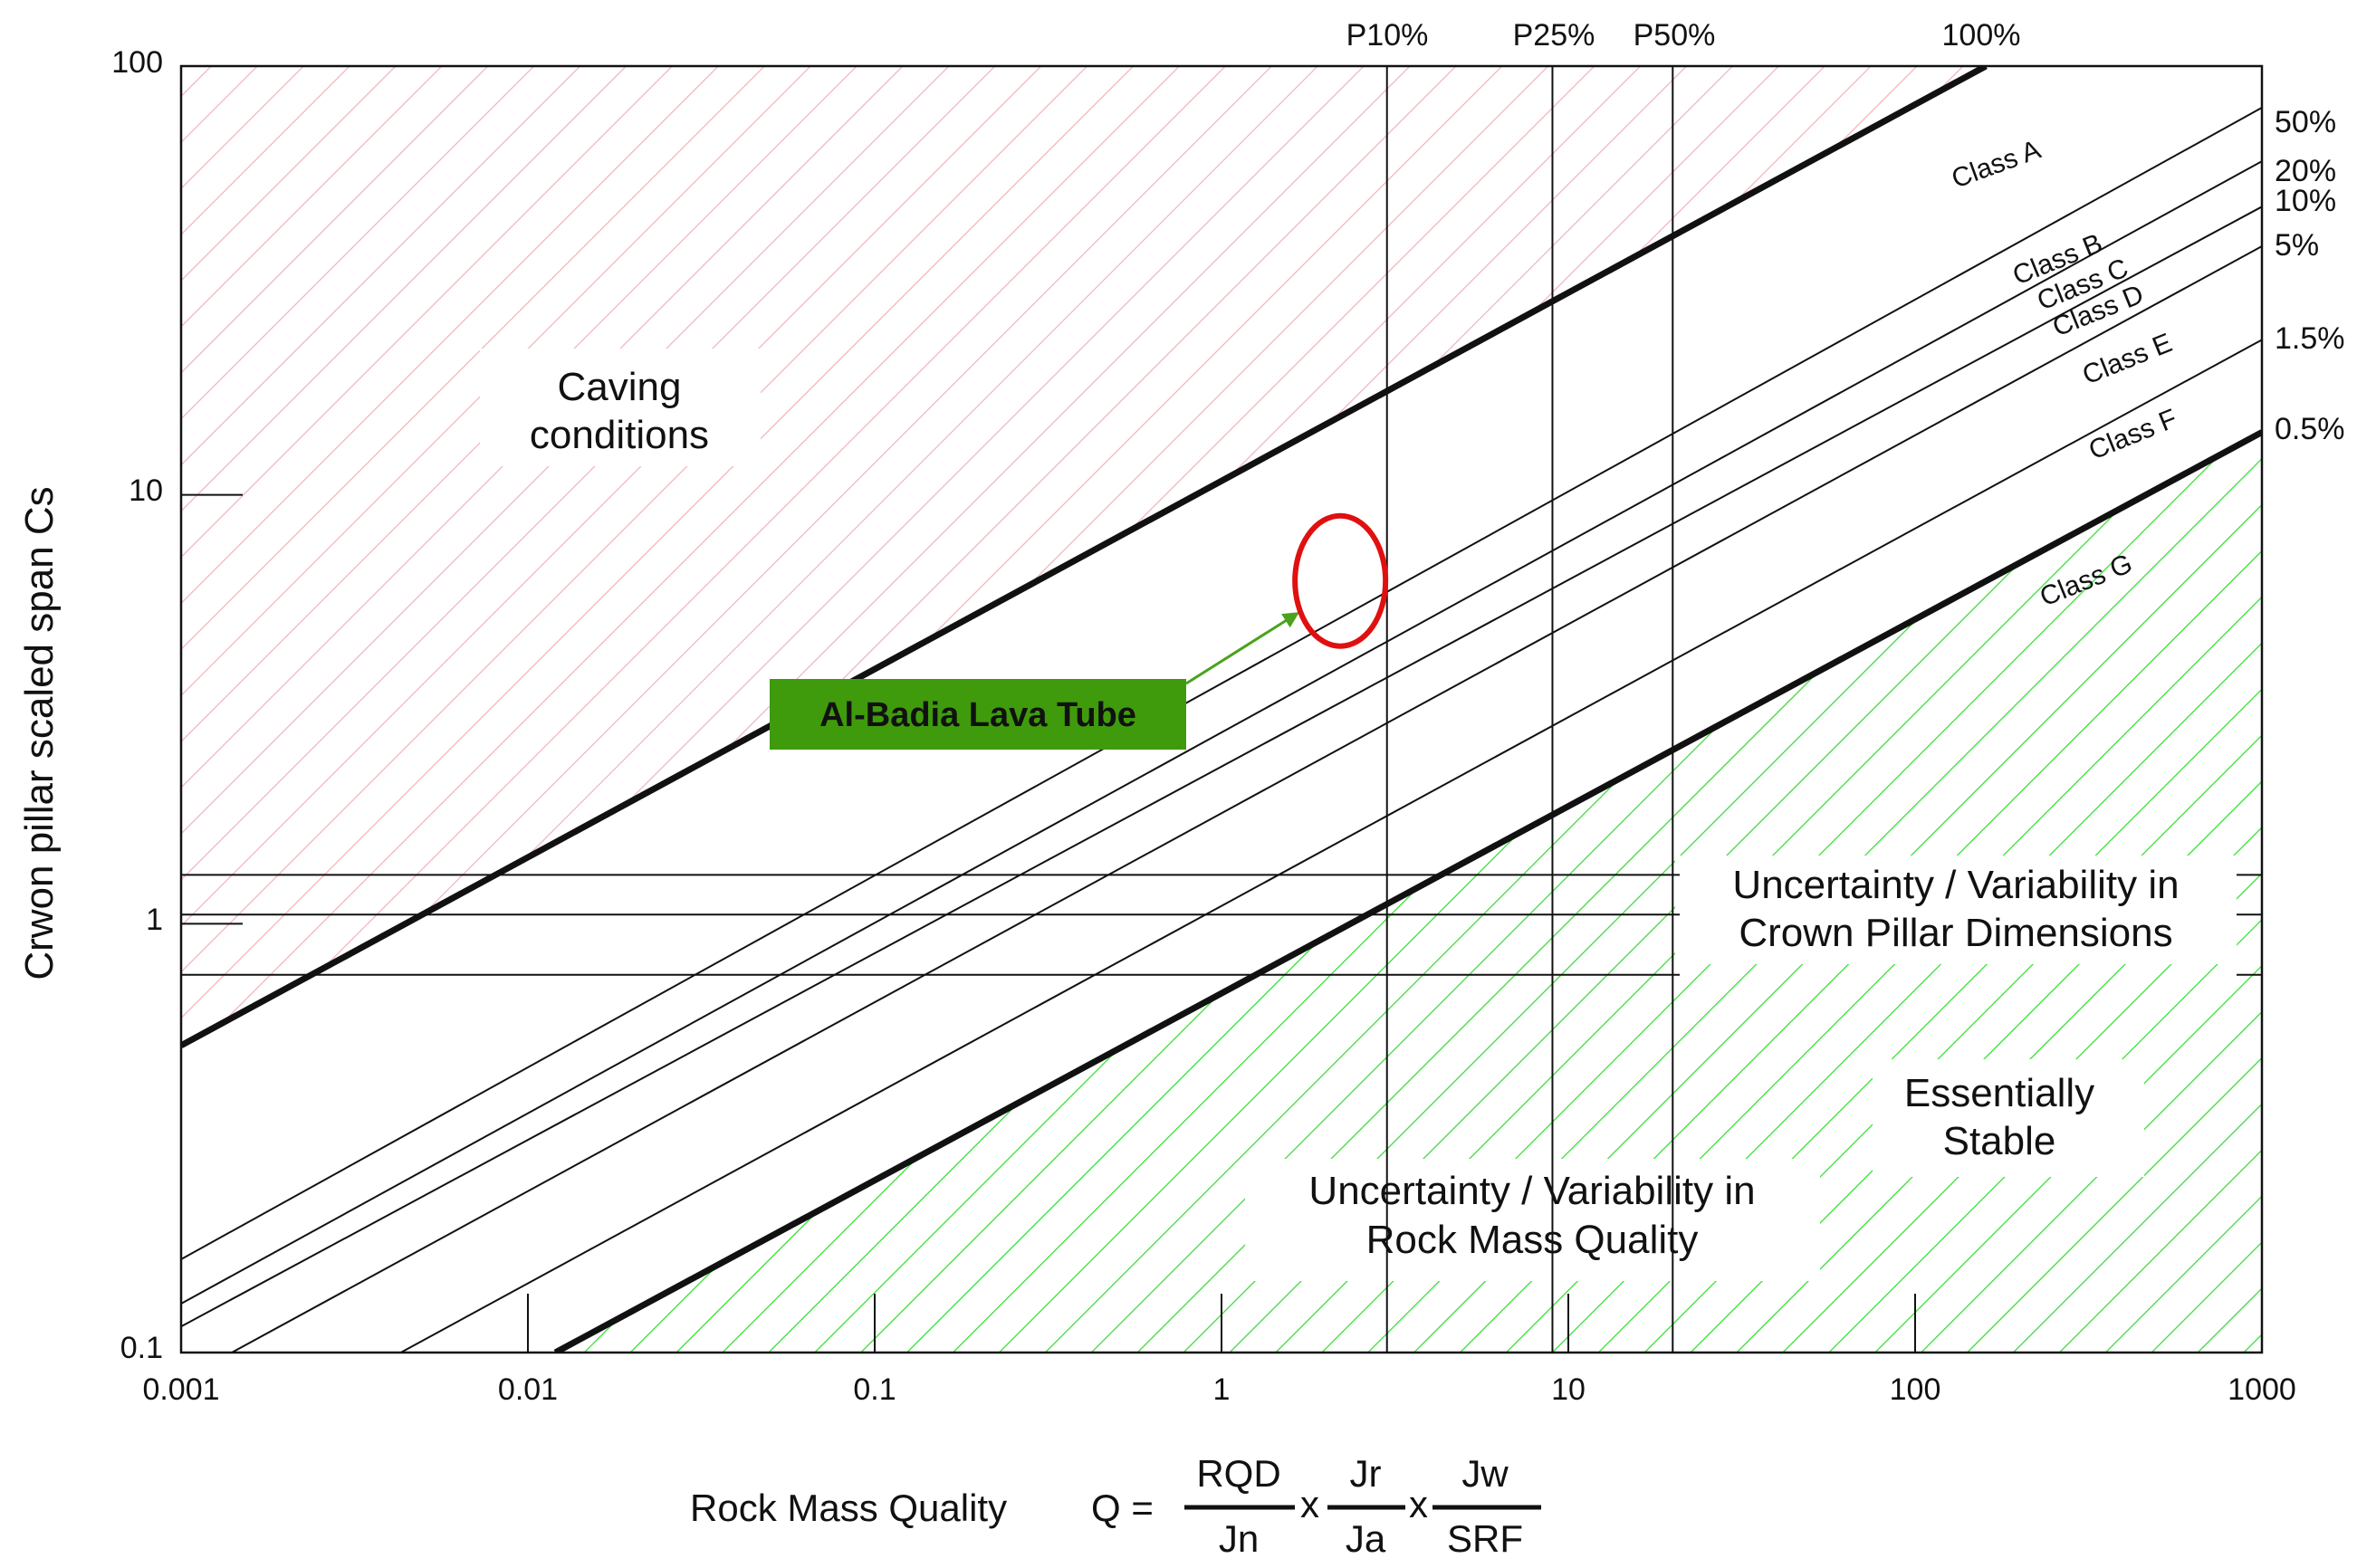 The image size is (2357, 1568). I want to click on callout-label: Al-Badia Lava Tube, so click(977, 715).